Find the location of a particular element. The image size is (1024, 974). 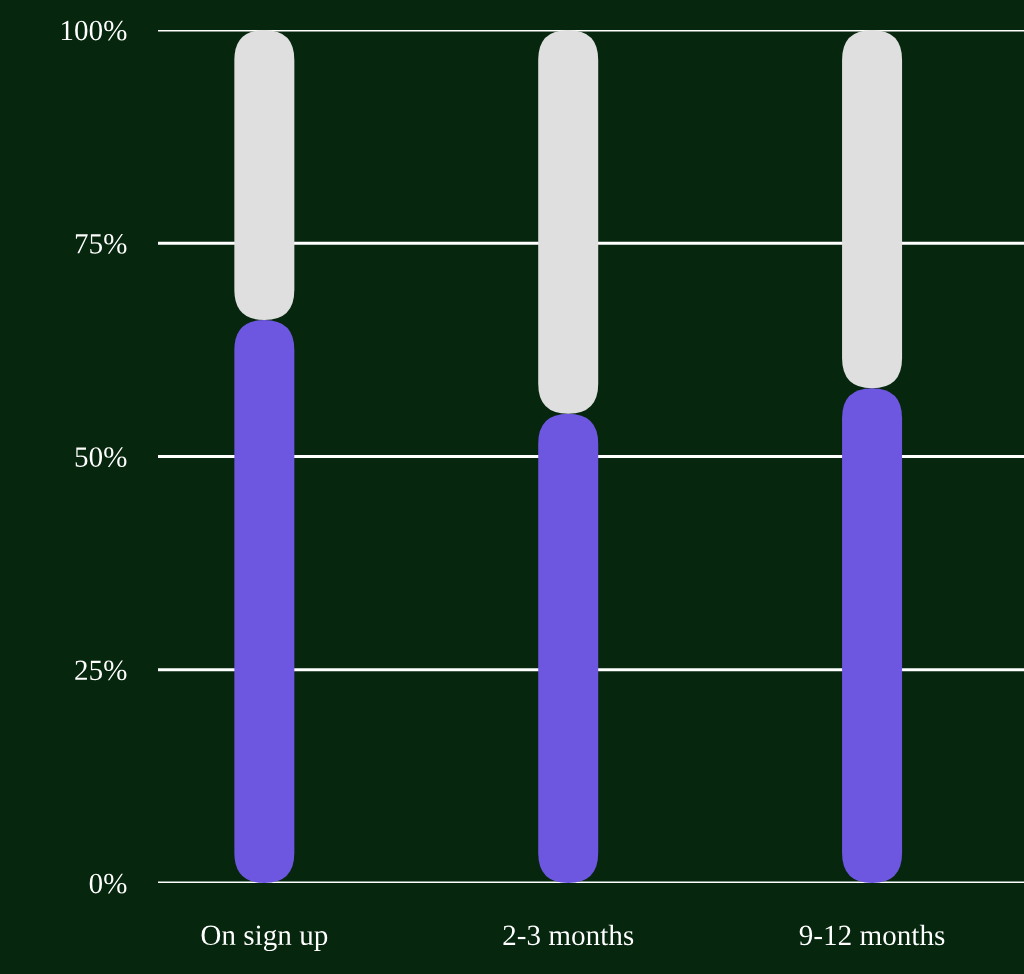

x-tick-label: 2-3 months is located at coordinates (568, 935).